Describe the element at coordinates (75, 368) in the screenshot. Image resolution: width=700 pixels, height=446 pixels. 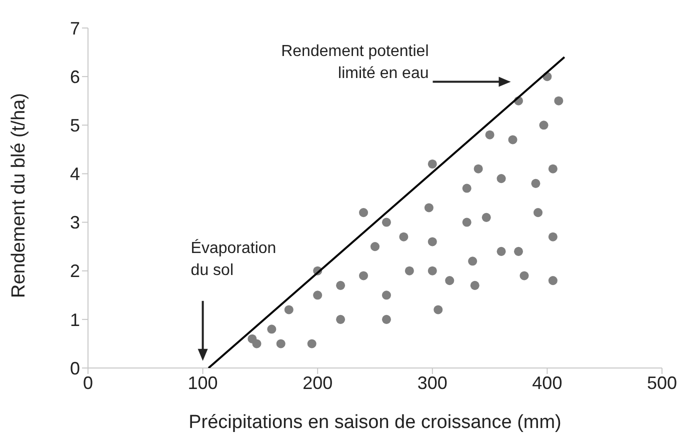
I see `y-tick-label: 0` at that location.